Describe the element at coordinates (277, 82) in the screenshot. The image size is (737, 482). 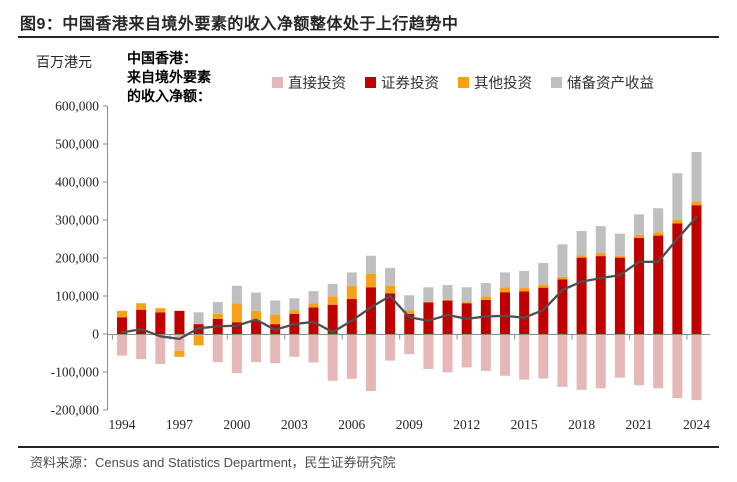
I see `legend-swatch-direct-investment` at that location.